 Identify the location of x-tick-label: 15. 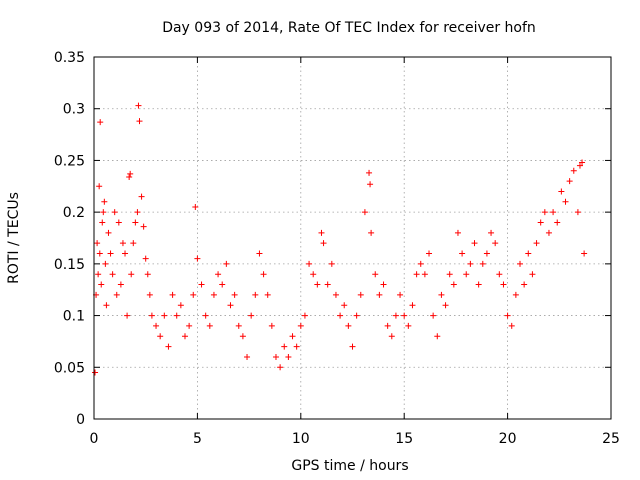
(404, 439).